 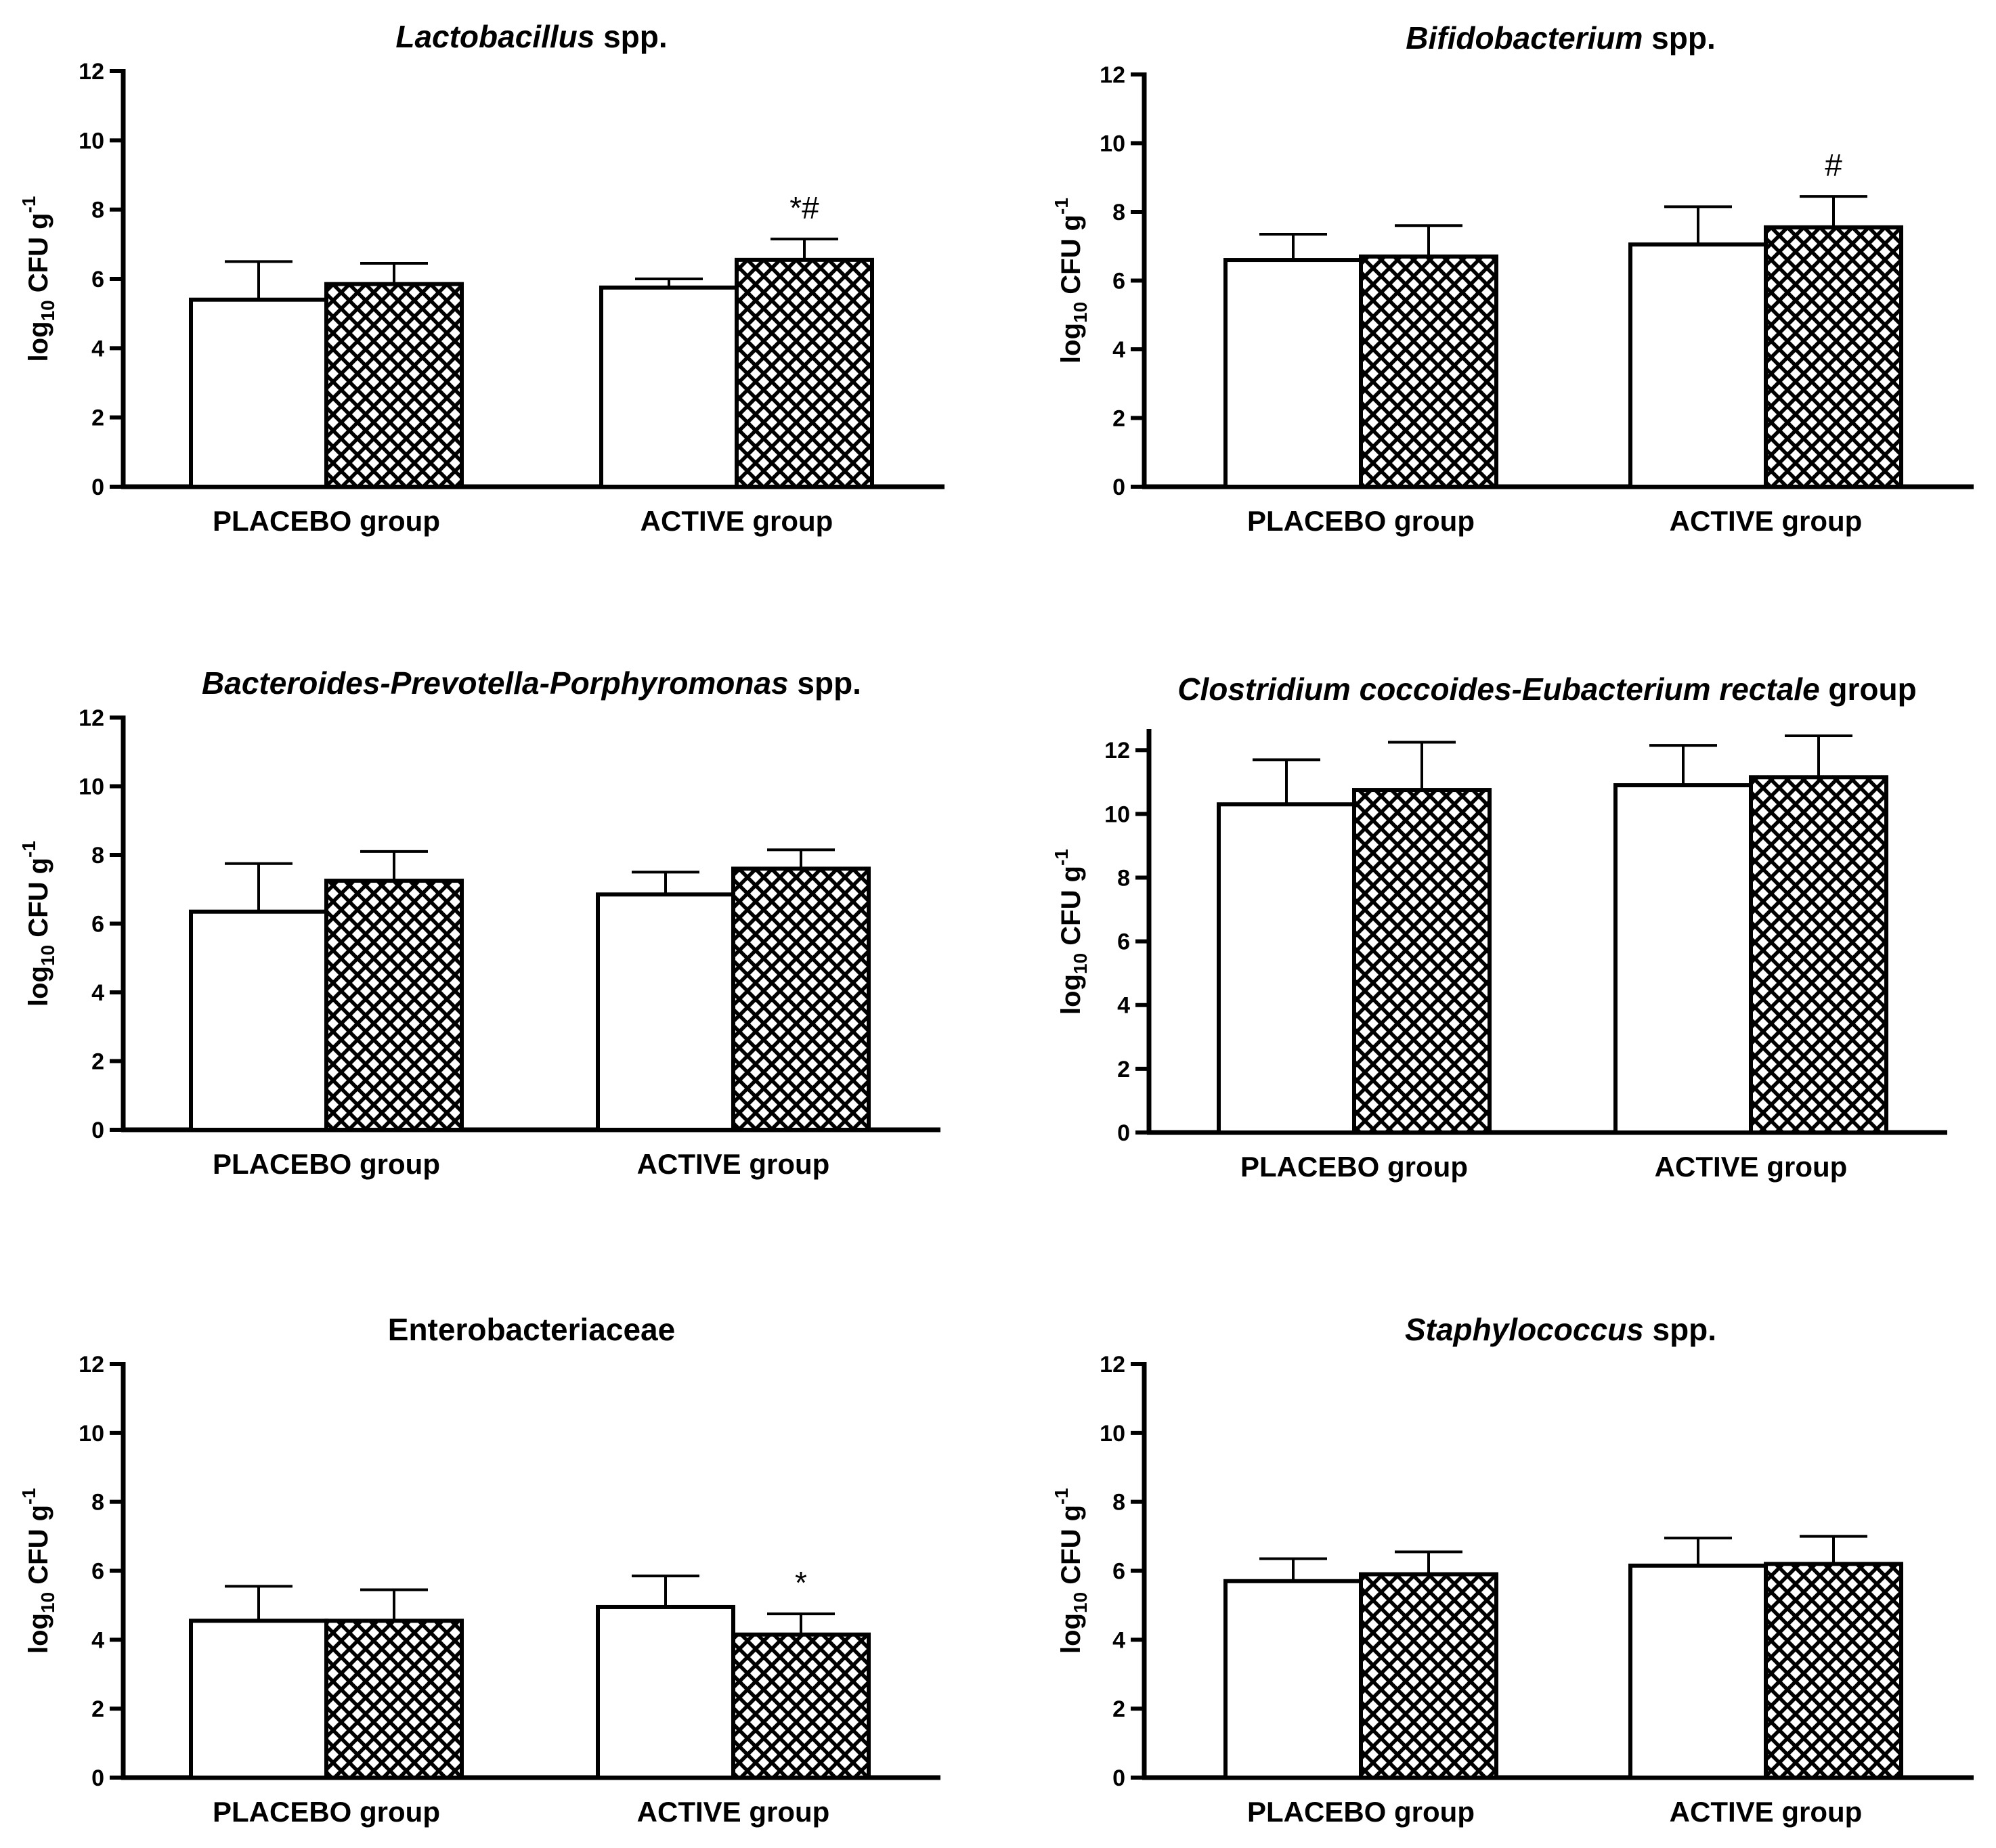 I want to click on significance-marker: #, so click(x=1833, y=166).